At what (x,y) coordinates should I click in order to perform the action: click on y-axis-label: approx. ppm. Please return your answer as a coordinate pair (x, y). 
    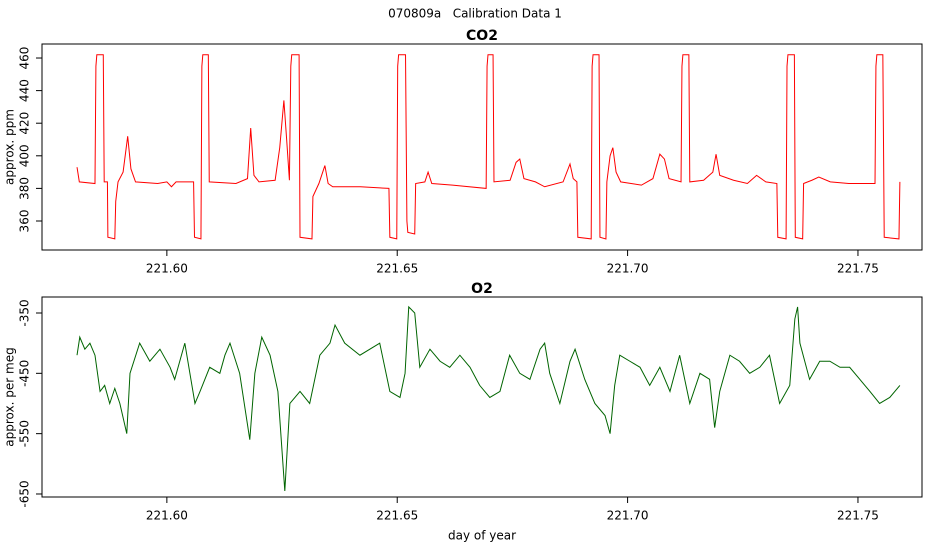
    Looking at the image, I should click on (10, 147).